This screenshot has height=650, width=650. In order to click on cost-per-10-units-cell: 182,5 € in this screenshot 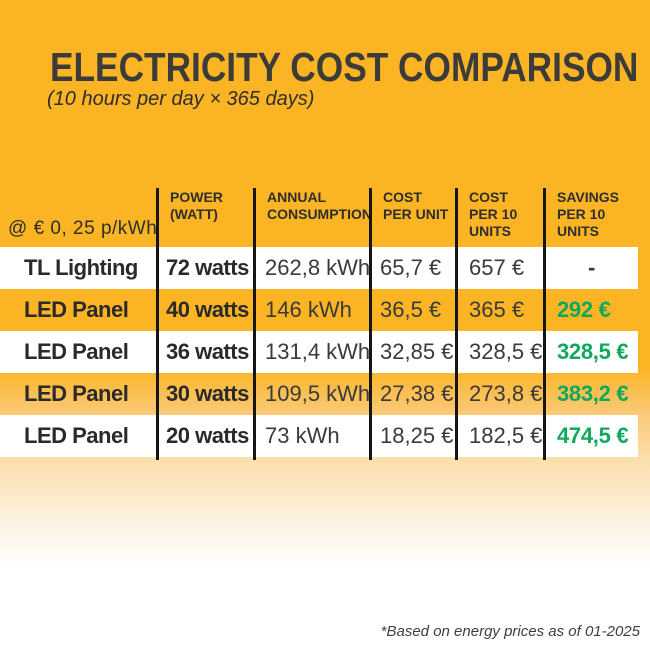, I will do `click(501, 436)`.